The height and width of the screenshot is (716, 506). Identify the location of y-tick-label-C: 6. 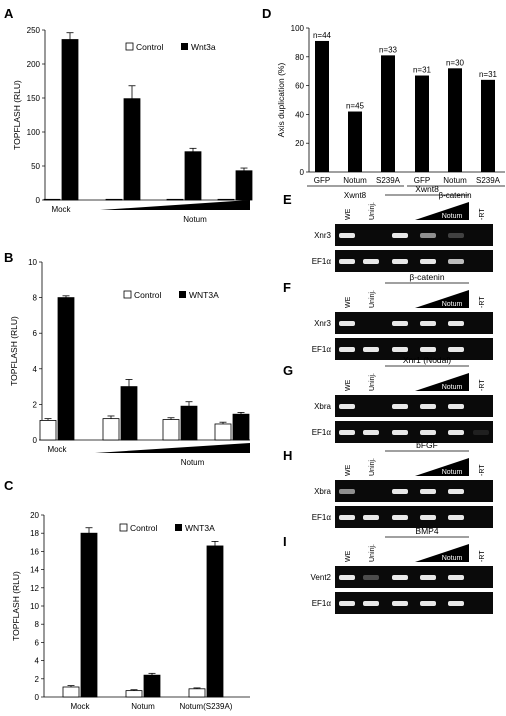
(37, 642).